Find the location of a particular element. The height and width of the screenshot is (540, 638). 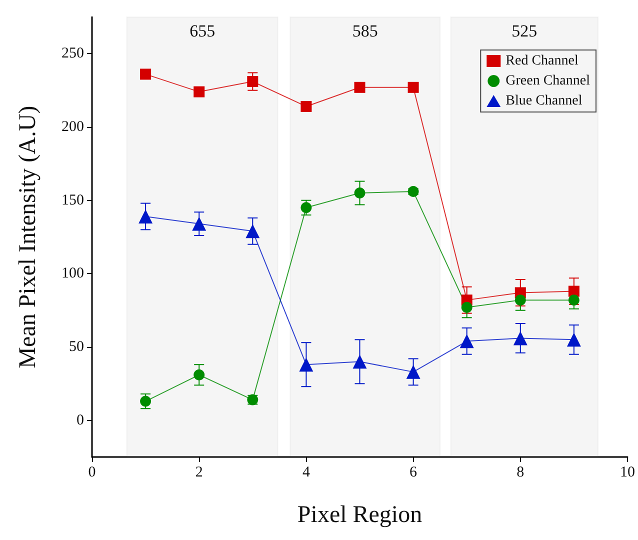

legend-label: Red Channel is located at coordinates (542, 61).